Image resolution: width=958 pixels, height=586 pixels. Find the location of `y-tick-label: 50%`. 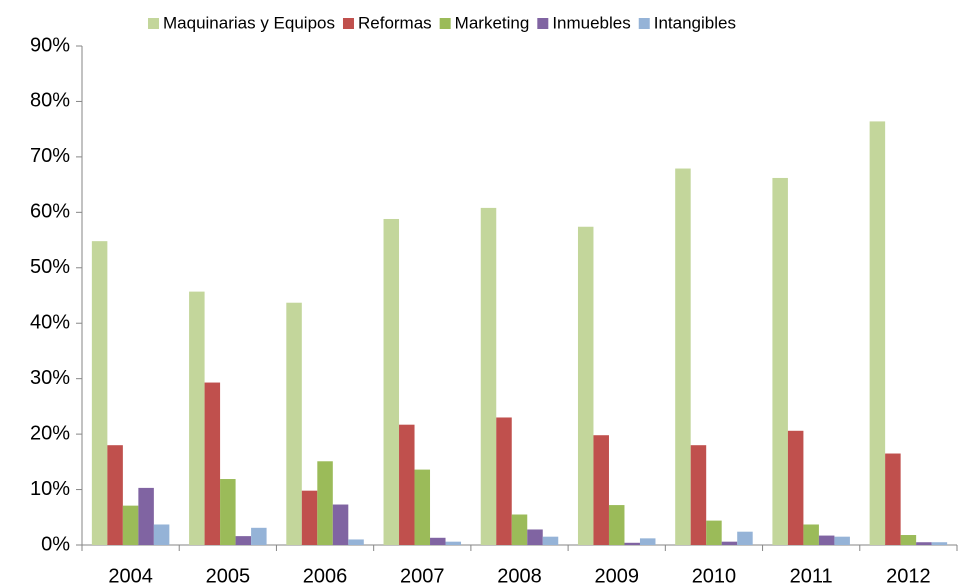

y-tick-label: 50% is located at coordinates (50, 267).